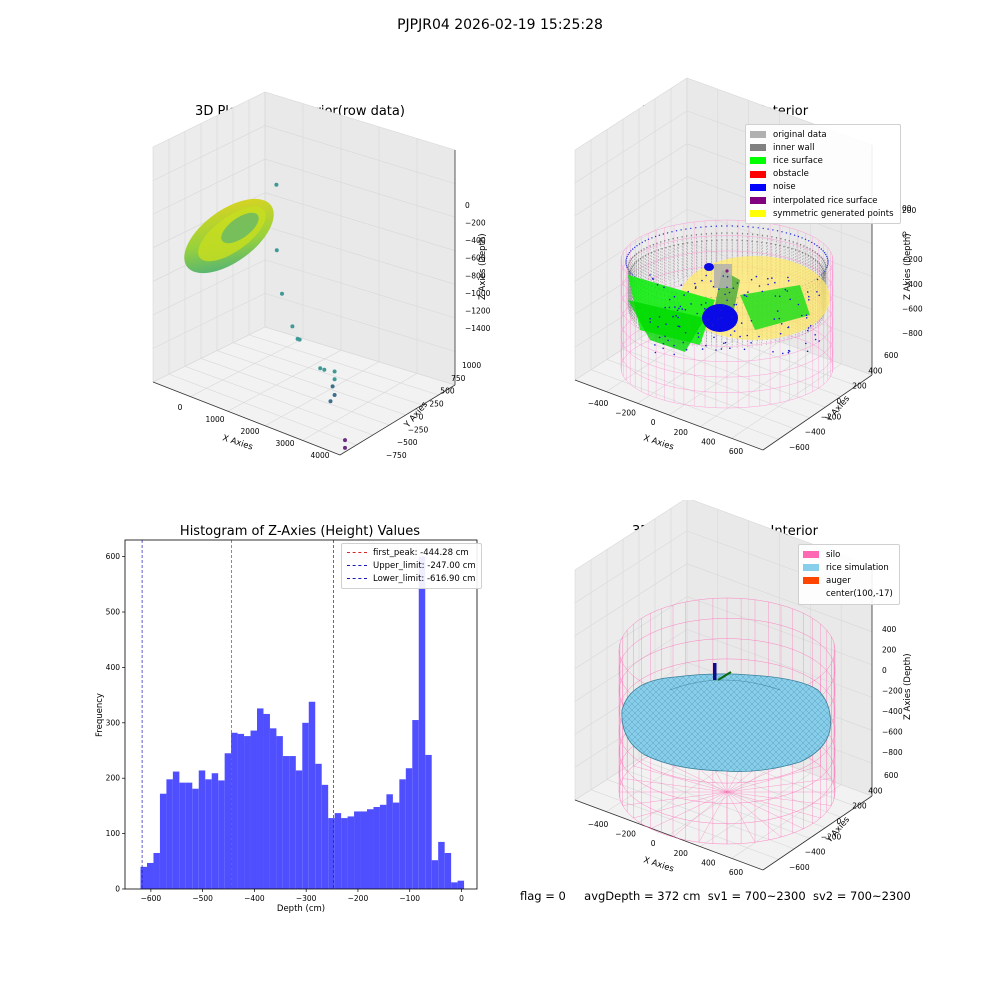  I want to click on legend-item: first_peak: -444.28 cm, so click(411, 552).